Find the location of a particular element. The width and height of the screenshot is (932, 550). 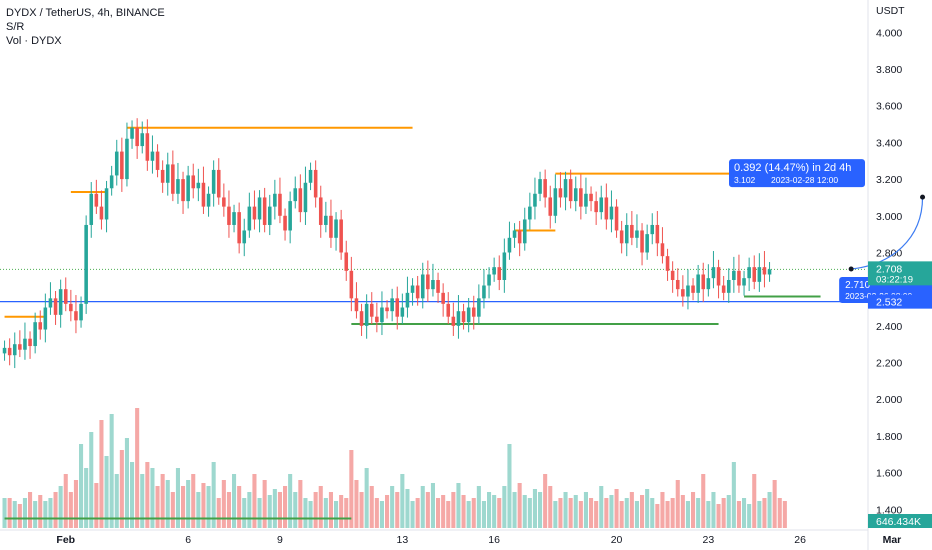

legend-volume-indicator: Vol · DYDX is located at coordinates (34, 41).